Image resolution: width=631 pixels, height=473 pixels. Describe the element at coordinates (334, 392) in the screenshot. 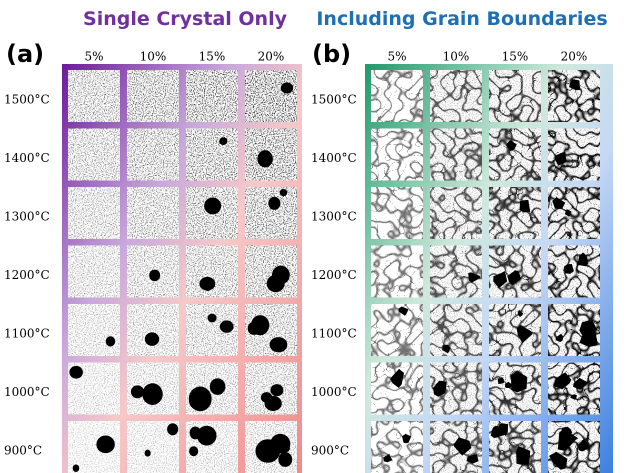

I see `row-label: 1000°C` at that location.